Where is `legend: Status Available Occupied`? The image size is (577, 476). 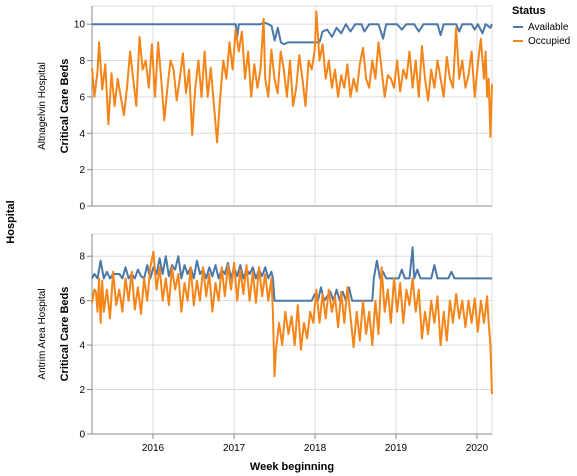 legend: Status Available Occupied is located at coordinates (541, 26).